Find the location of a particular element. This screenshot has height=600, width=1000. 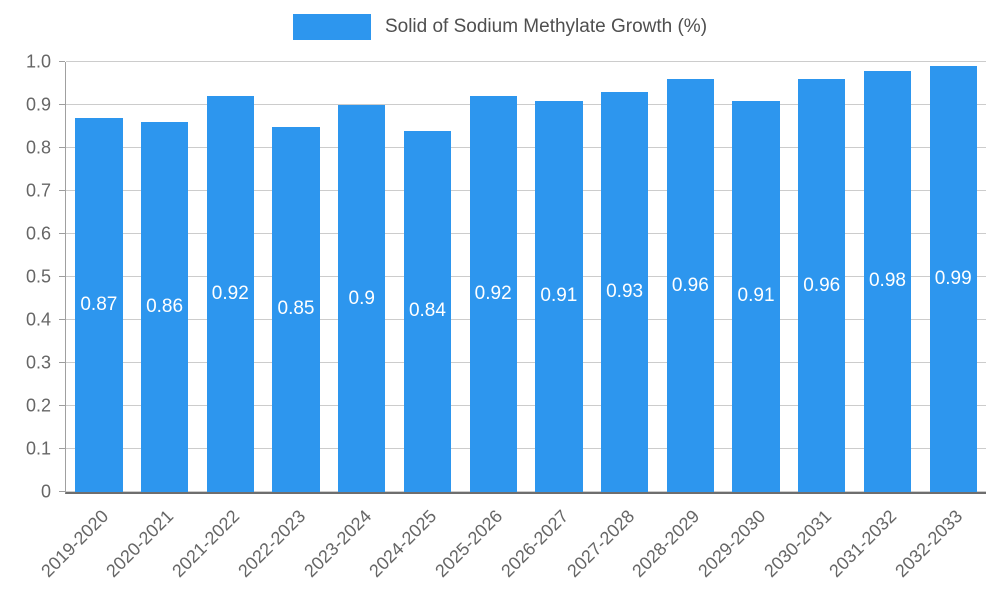

bar-slot: 0.84 is located at coordinates (428, 277).